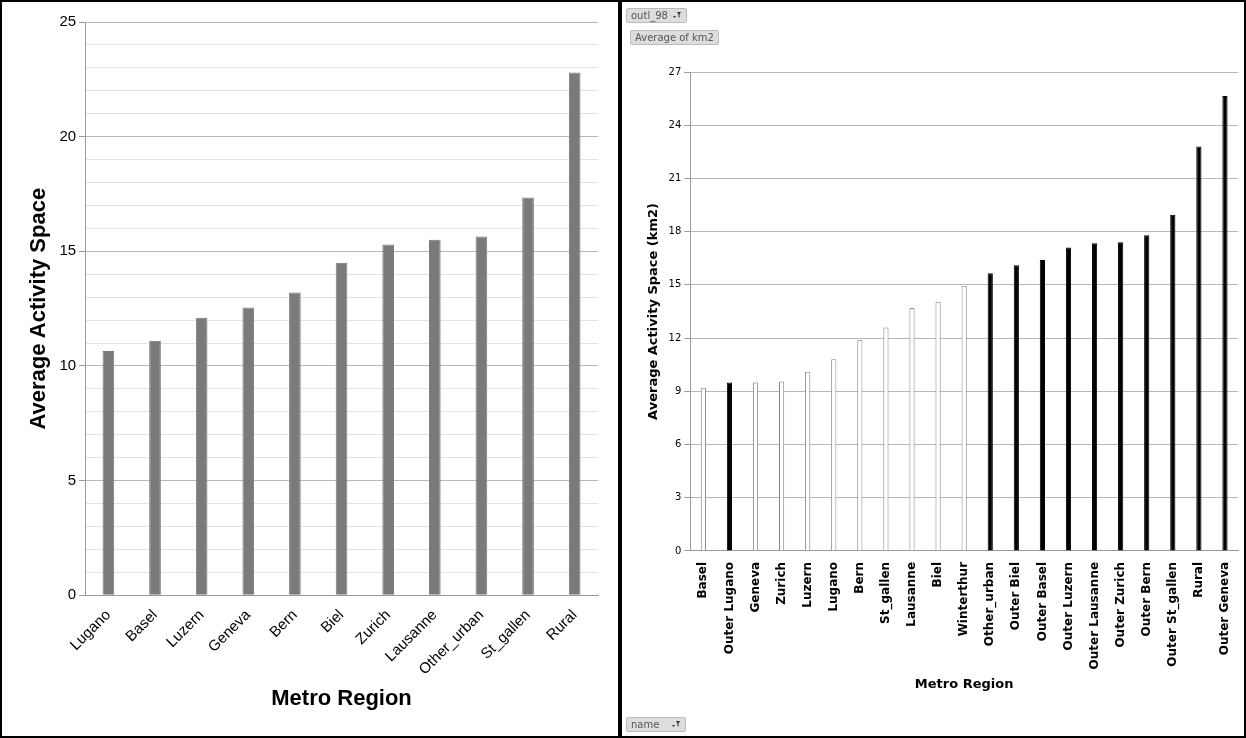 This screenshot has width=1246, height=738. What do you see at coordinates (702, 580) in the screenshot?
I see `x-tick-label: Basel` at bounding box center [702, 580].